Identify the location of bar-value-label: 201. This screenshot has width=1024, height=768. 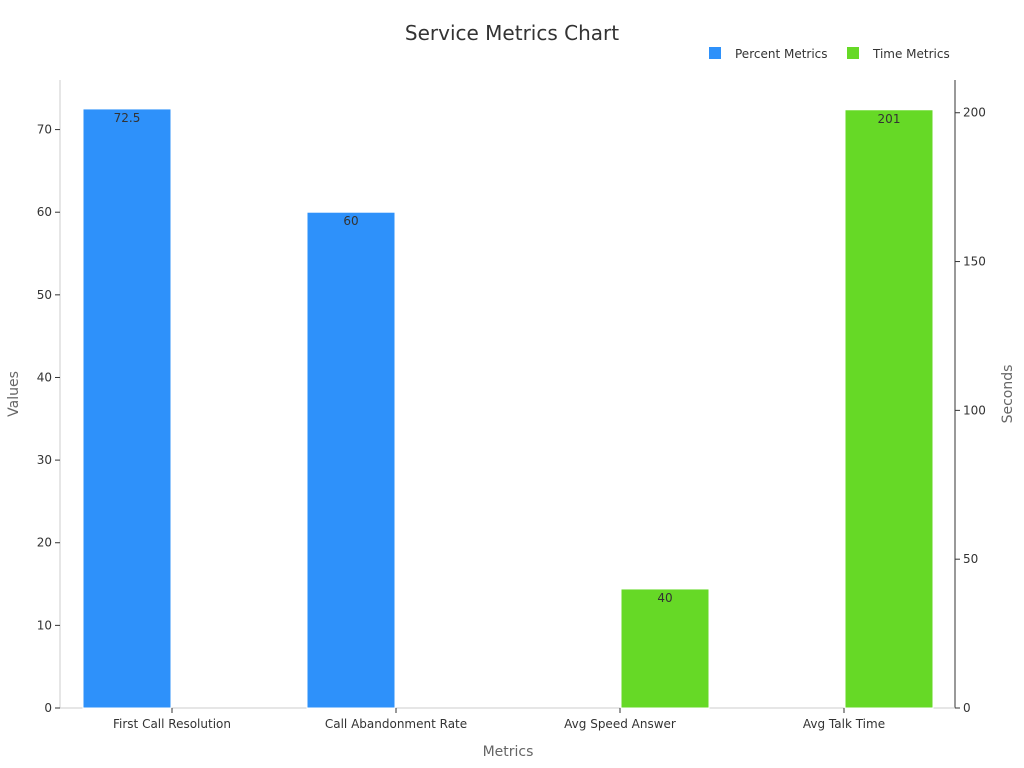
(889, 119).